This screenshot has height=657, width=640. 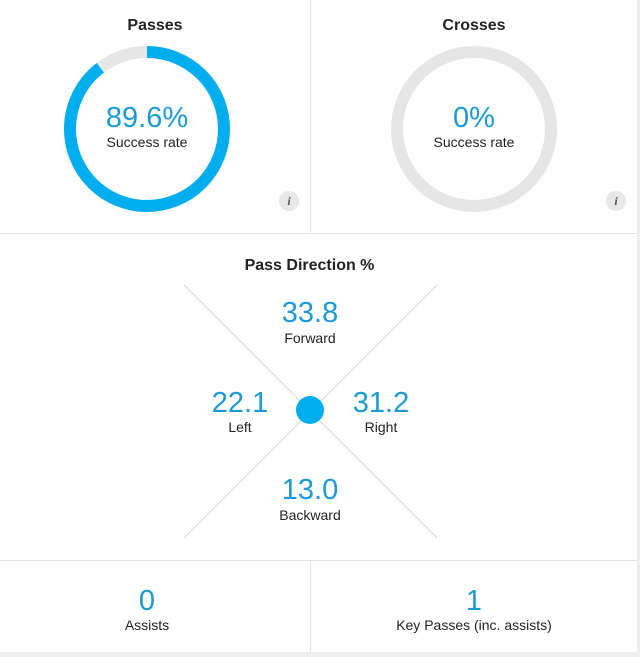 What do you see at coordinates (147, 118) in the screenshot?
I see `passes-value: 89.6%` at bounding box center [147, 118].